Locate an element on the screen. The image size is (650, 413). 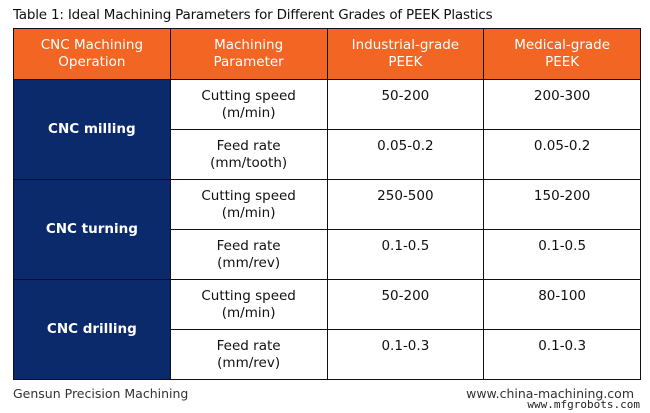
operation-cell: CNC turning is located at coordinates (92, 229).